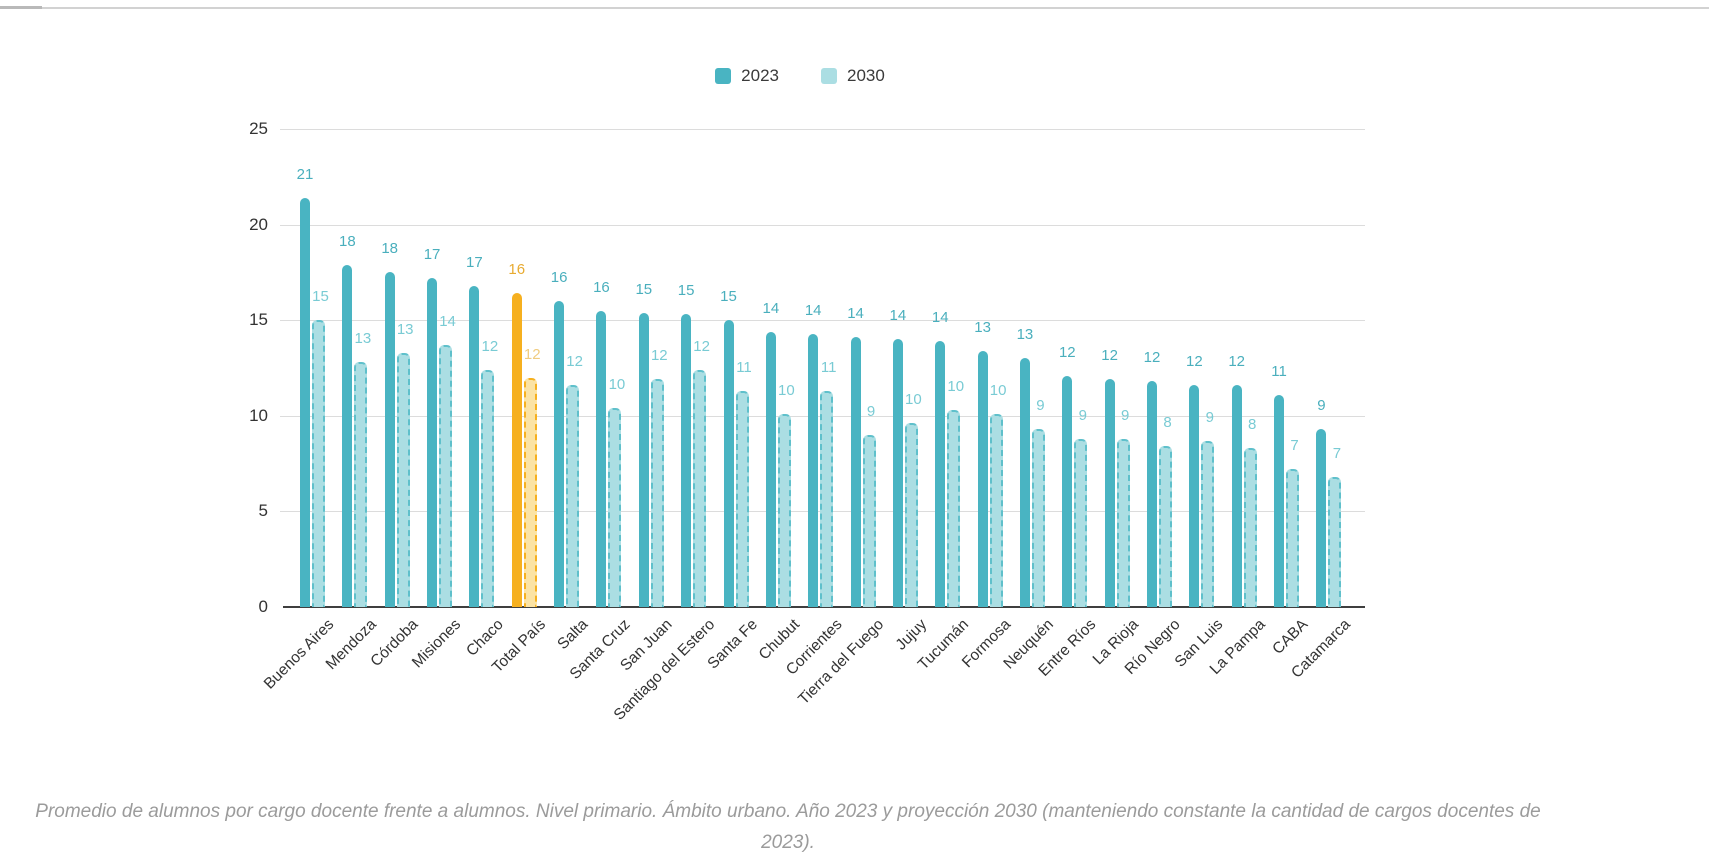  What do you see at coordinates (701, 346) in the screenshot?
I see `bar-value-2030-9: 12` at bounding box center [701, 346].